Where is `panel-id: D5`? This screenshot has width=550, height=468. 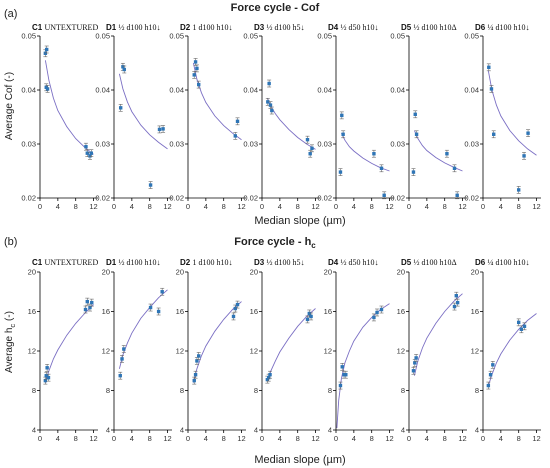 panel-id: D5 is located at coordinates (407, 27).